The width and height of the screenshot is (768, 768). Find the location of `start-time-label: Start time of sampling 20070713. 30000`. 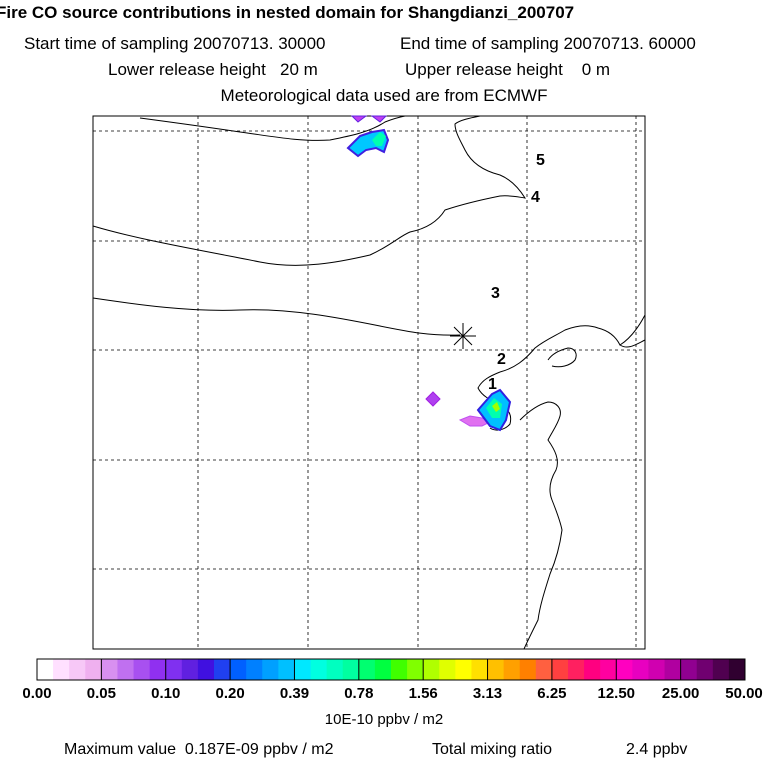

start-time-label: Start time of sampling 20070713. 30000 is located at coordinates (175, 43).